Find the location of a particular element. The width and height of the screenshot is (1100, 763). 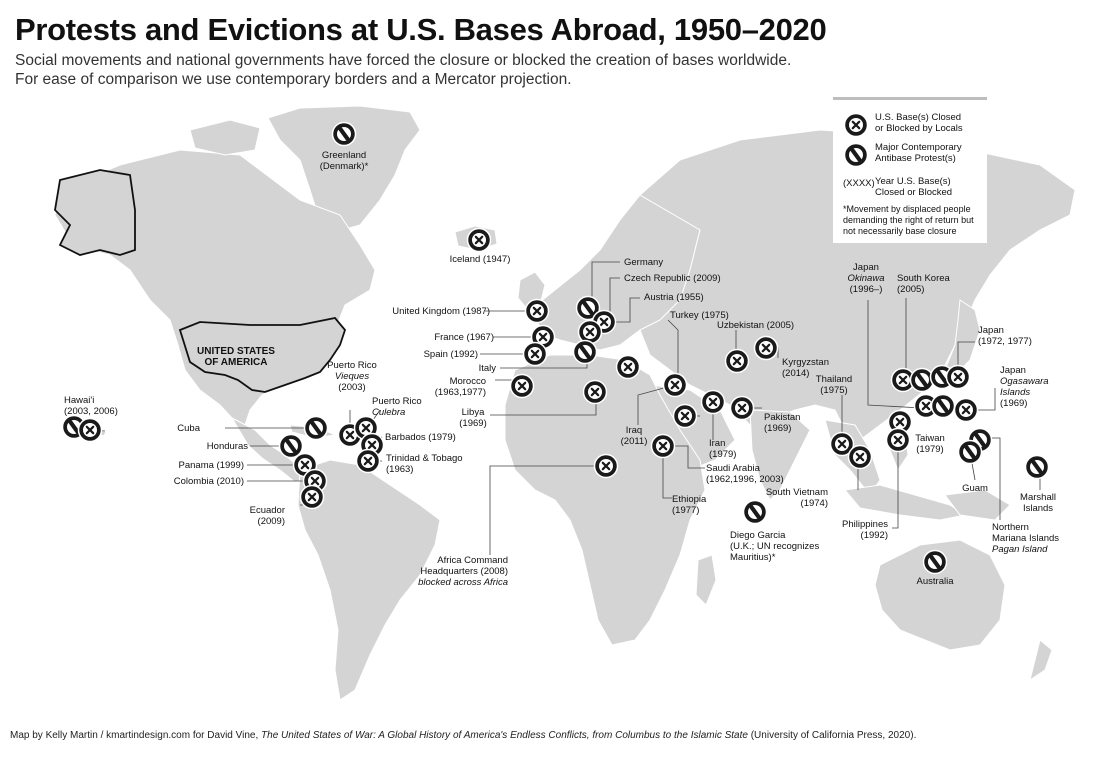

label-thailand: Thailand (1975) is located at coordinates (834, 385).